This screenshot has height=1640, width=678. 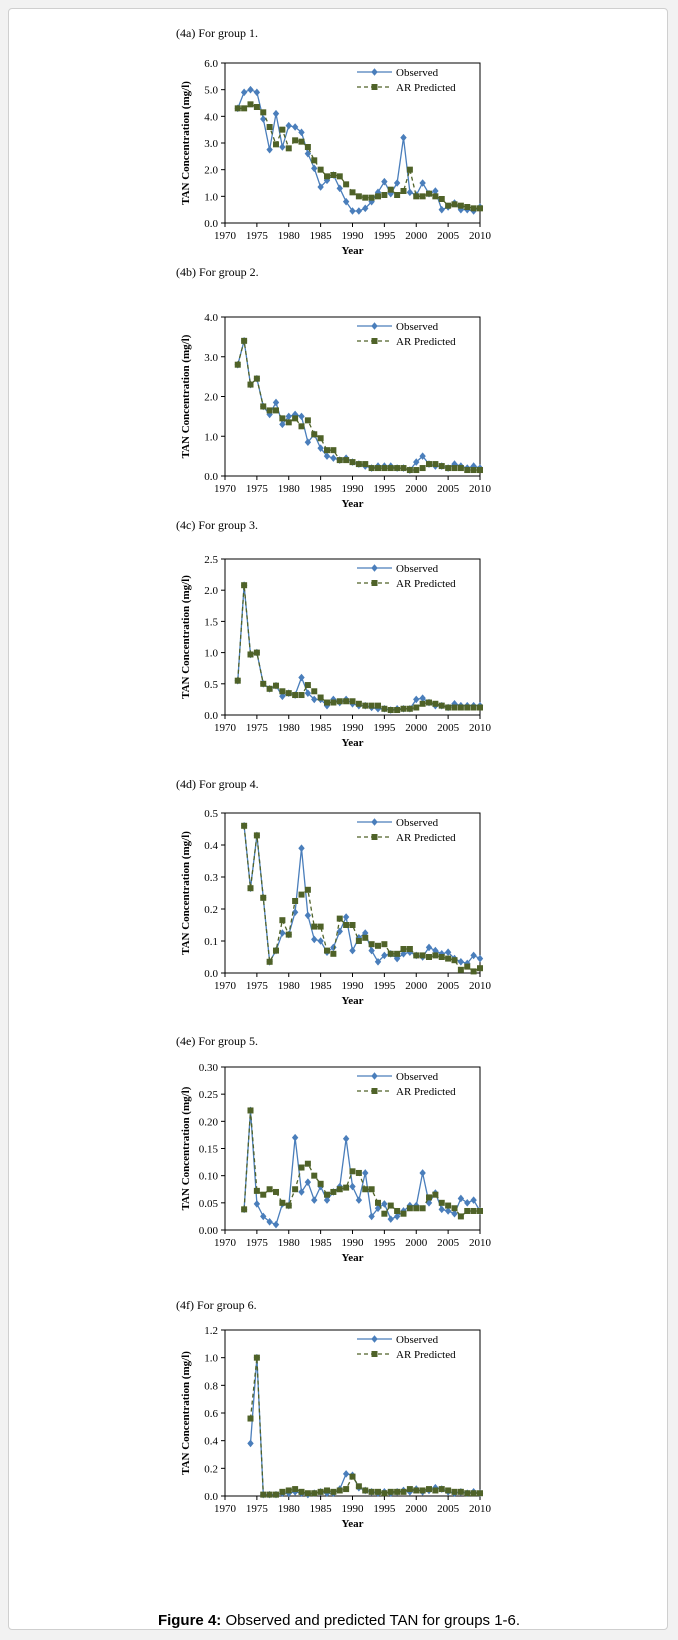 What do you see at coordinates (211, 1359) in the screenshot?
I see `y-tick-label: 1.0` at bounding box center [211, 1359].